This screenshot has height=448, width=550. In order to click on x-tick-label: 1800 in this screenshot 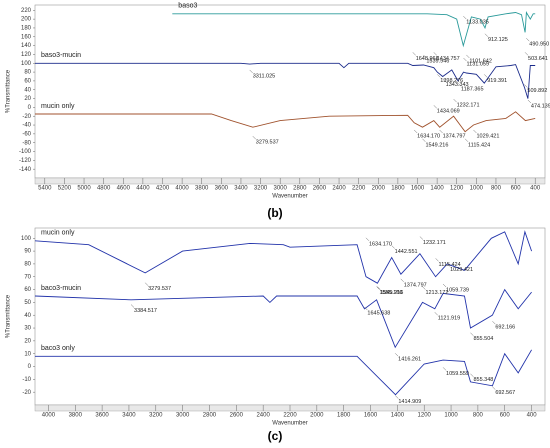, I will do `click(344, 416)`.